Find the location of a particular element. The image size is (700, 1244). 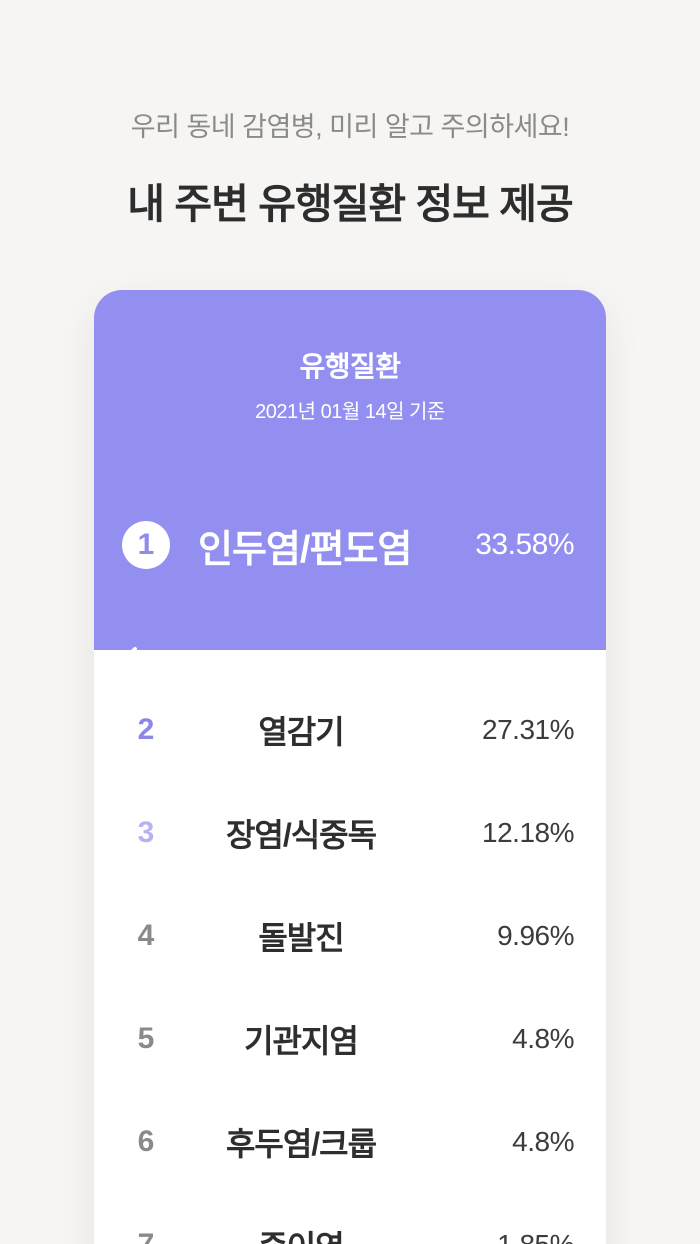

list-item: 3 장염/식중독 12.18% is located at coordinates (350, 832).